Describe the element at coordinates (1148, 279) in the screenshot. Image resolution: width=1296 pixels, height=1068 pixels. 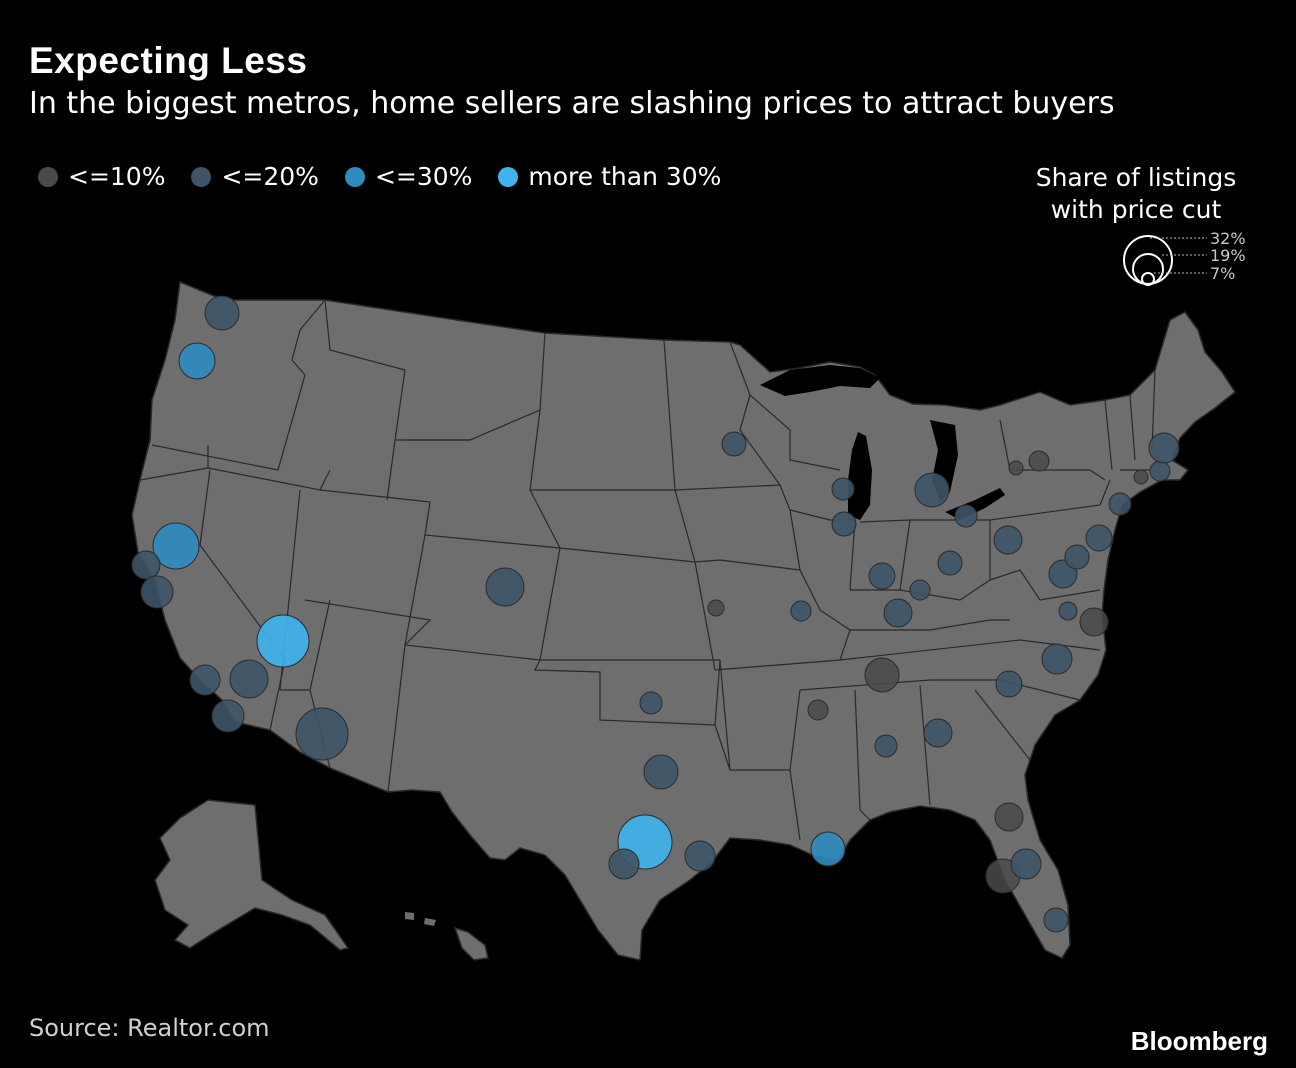
I see `size-circle-small` at that location.